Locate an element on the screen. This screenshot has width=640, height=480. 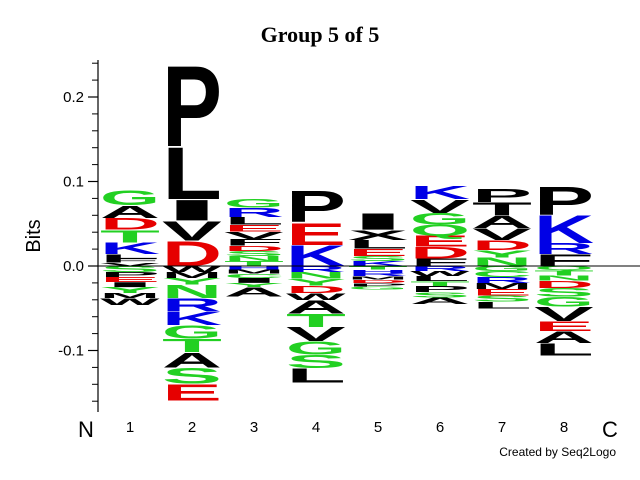
position-labels: 1 2 3 4 5 6 7 8 is located at coordinates (347, 427).